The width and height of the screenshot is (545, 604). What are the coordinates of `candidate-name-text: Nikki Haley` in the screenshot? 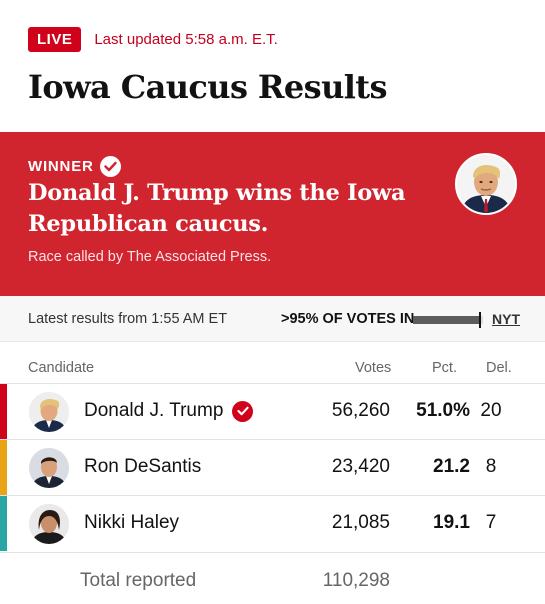 It's located at (132, 522).